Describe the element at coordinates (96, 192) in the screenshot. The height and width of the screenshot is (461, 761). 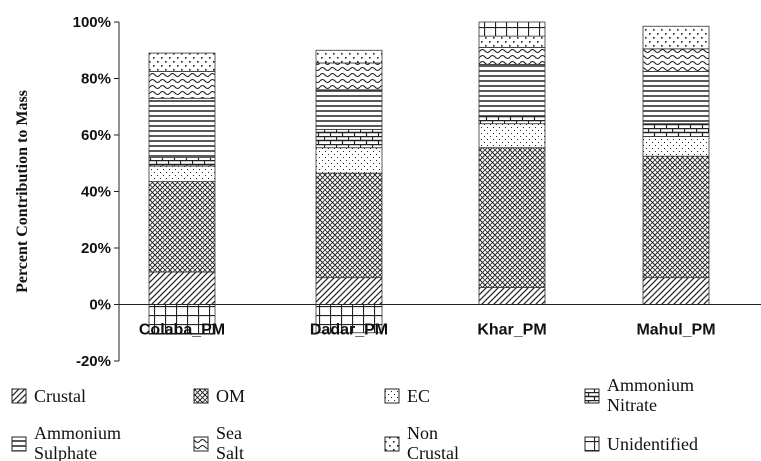
I see `y-tick-label: 40%` at that location.